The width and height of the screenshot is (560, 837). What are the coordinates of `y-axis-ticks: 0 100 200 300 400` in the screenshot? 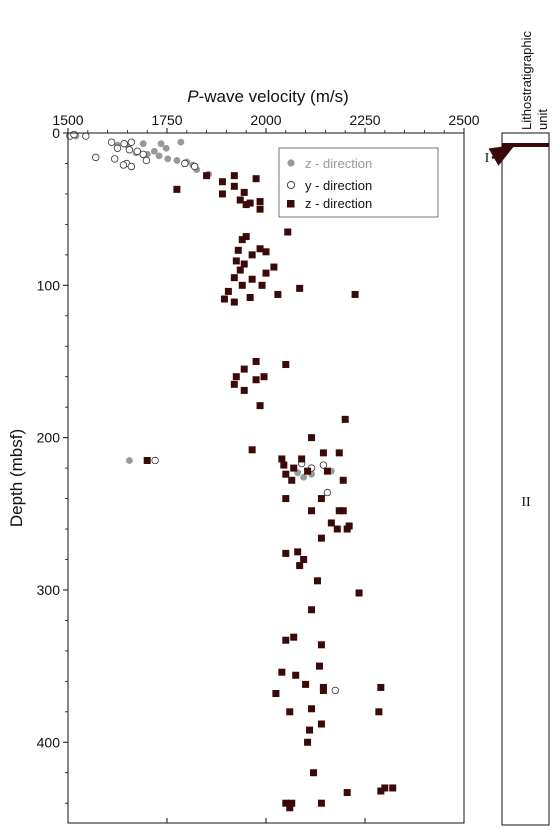 It's located at (52, 464).